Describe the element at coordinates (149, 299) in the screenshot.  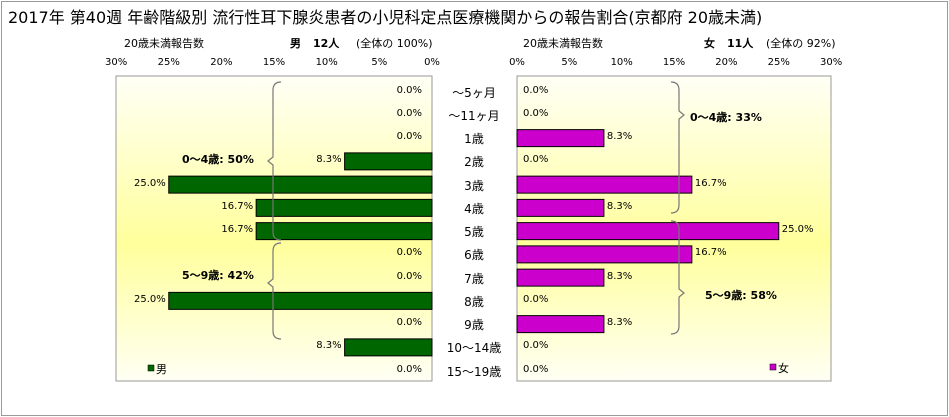
I see `male-data-label-9: 25.0%` at that location.